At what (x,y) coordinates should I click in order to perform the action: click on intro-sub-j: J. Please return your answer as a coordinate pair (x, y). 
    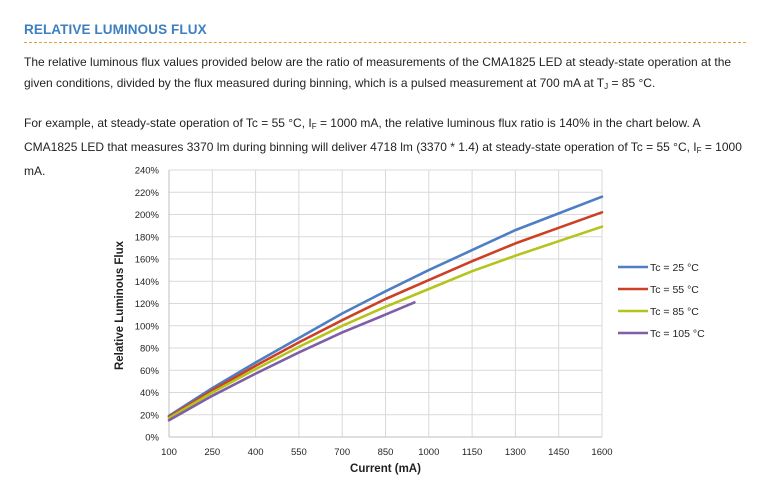
    Looking at the image, I should click on (606, 86).